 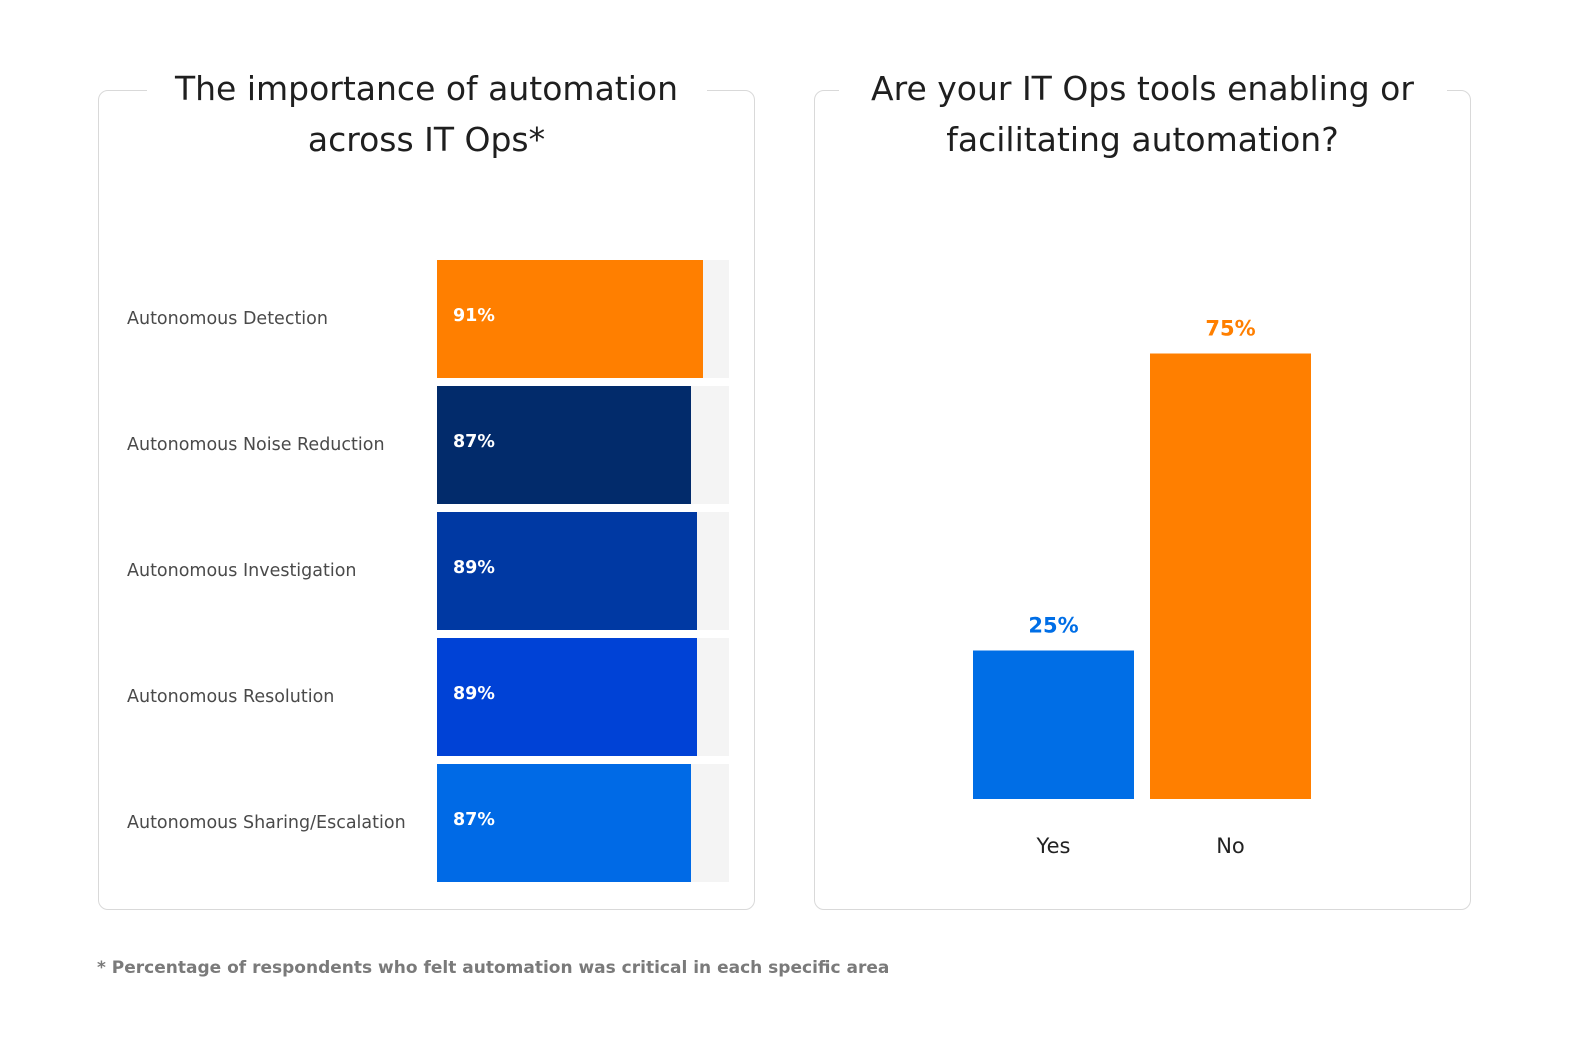 I want to click on tools-chart-title-line-1: Are your IT Ops tools enabling or, so click(x=1142, y=88).